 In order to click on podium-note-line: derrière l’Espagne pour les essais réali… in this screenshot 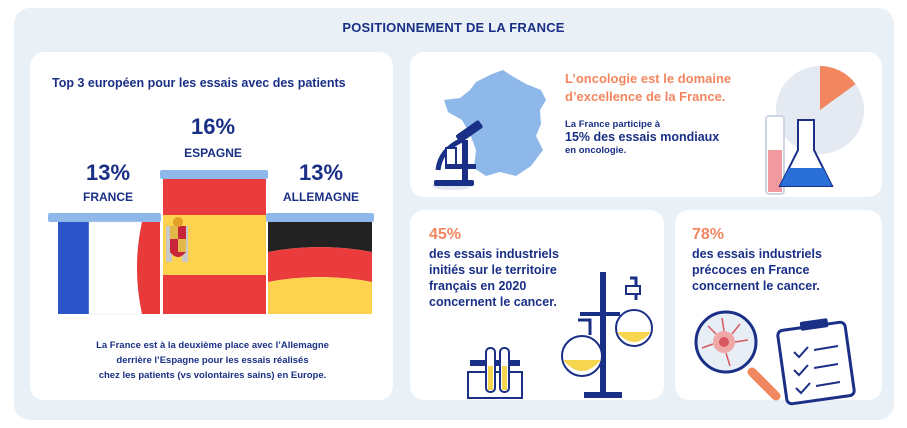, I will do `click(212, 360)`.